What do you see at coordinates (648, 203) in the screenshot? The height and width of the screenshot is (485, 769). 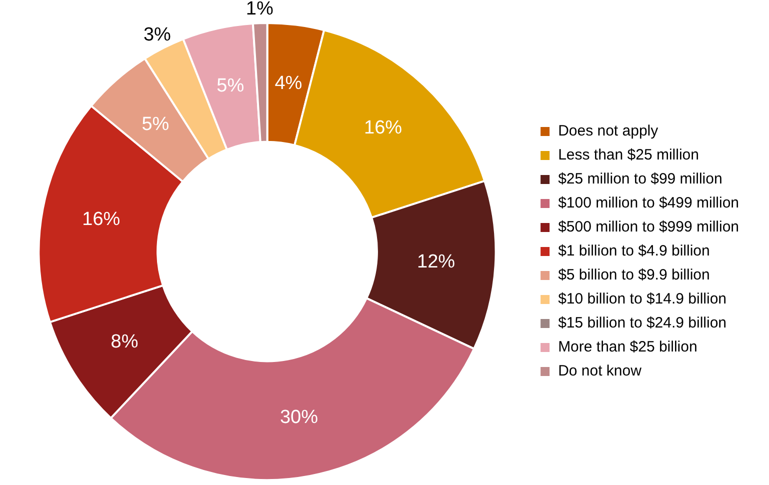 I see `legend-label: $100 million to $499 million` at bounding box center [648, 203].